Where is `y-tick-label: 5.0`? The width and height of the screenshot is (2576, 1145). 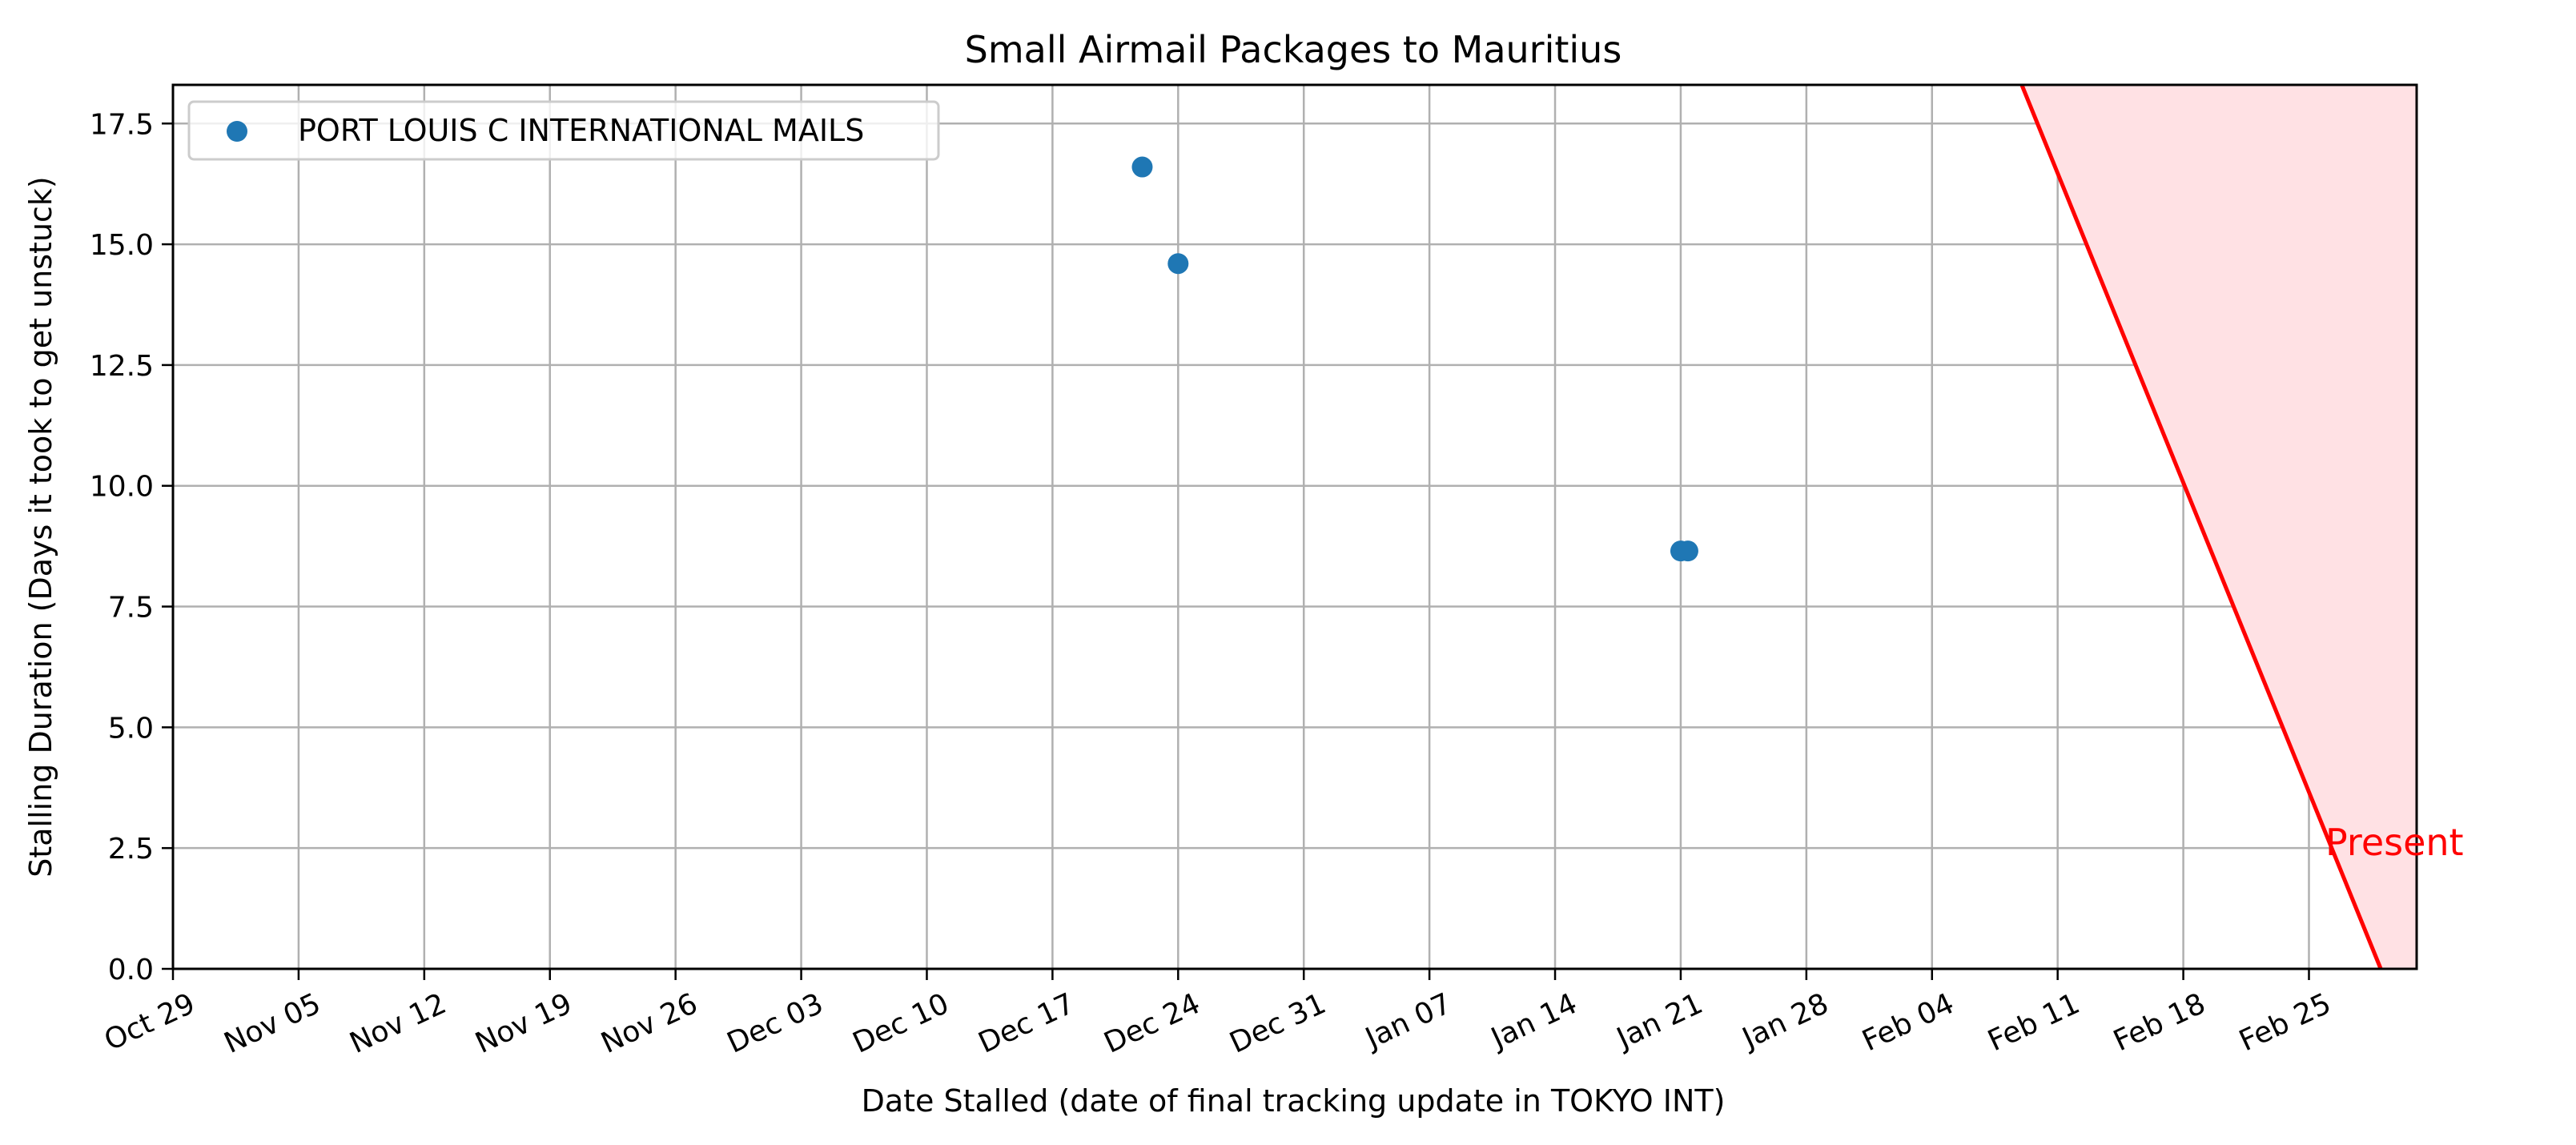 y-tick-label: 5.0 is located at coordinates (131, 729).